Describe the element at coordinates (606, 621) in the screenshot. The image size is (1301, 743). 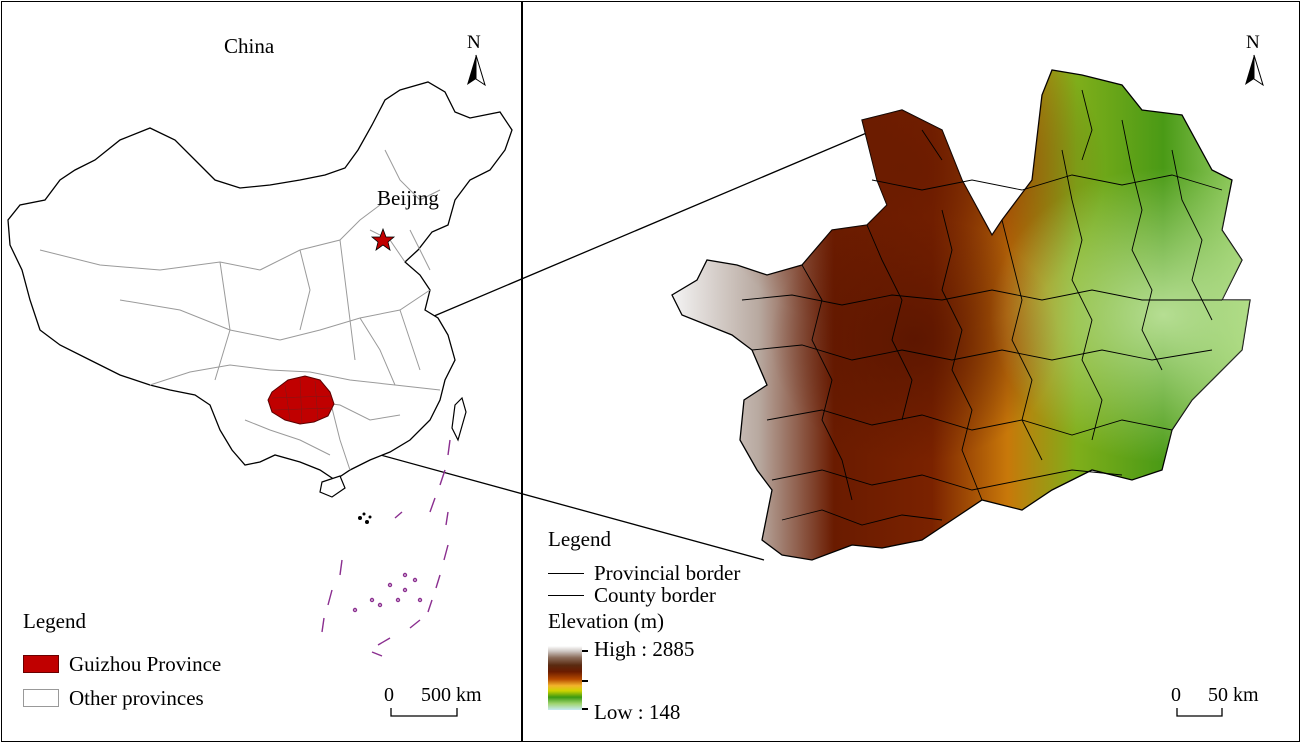
I see `elevation-title: Elevation (m)` at that location.